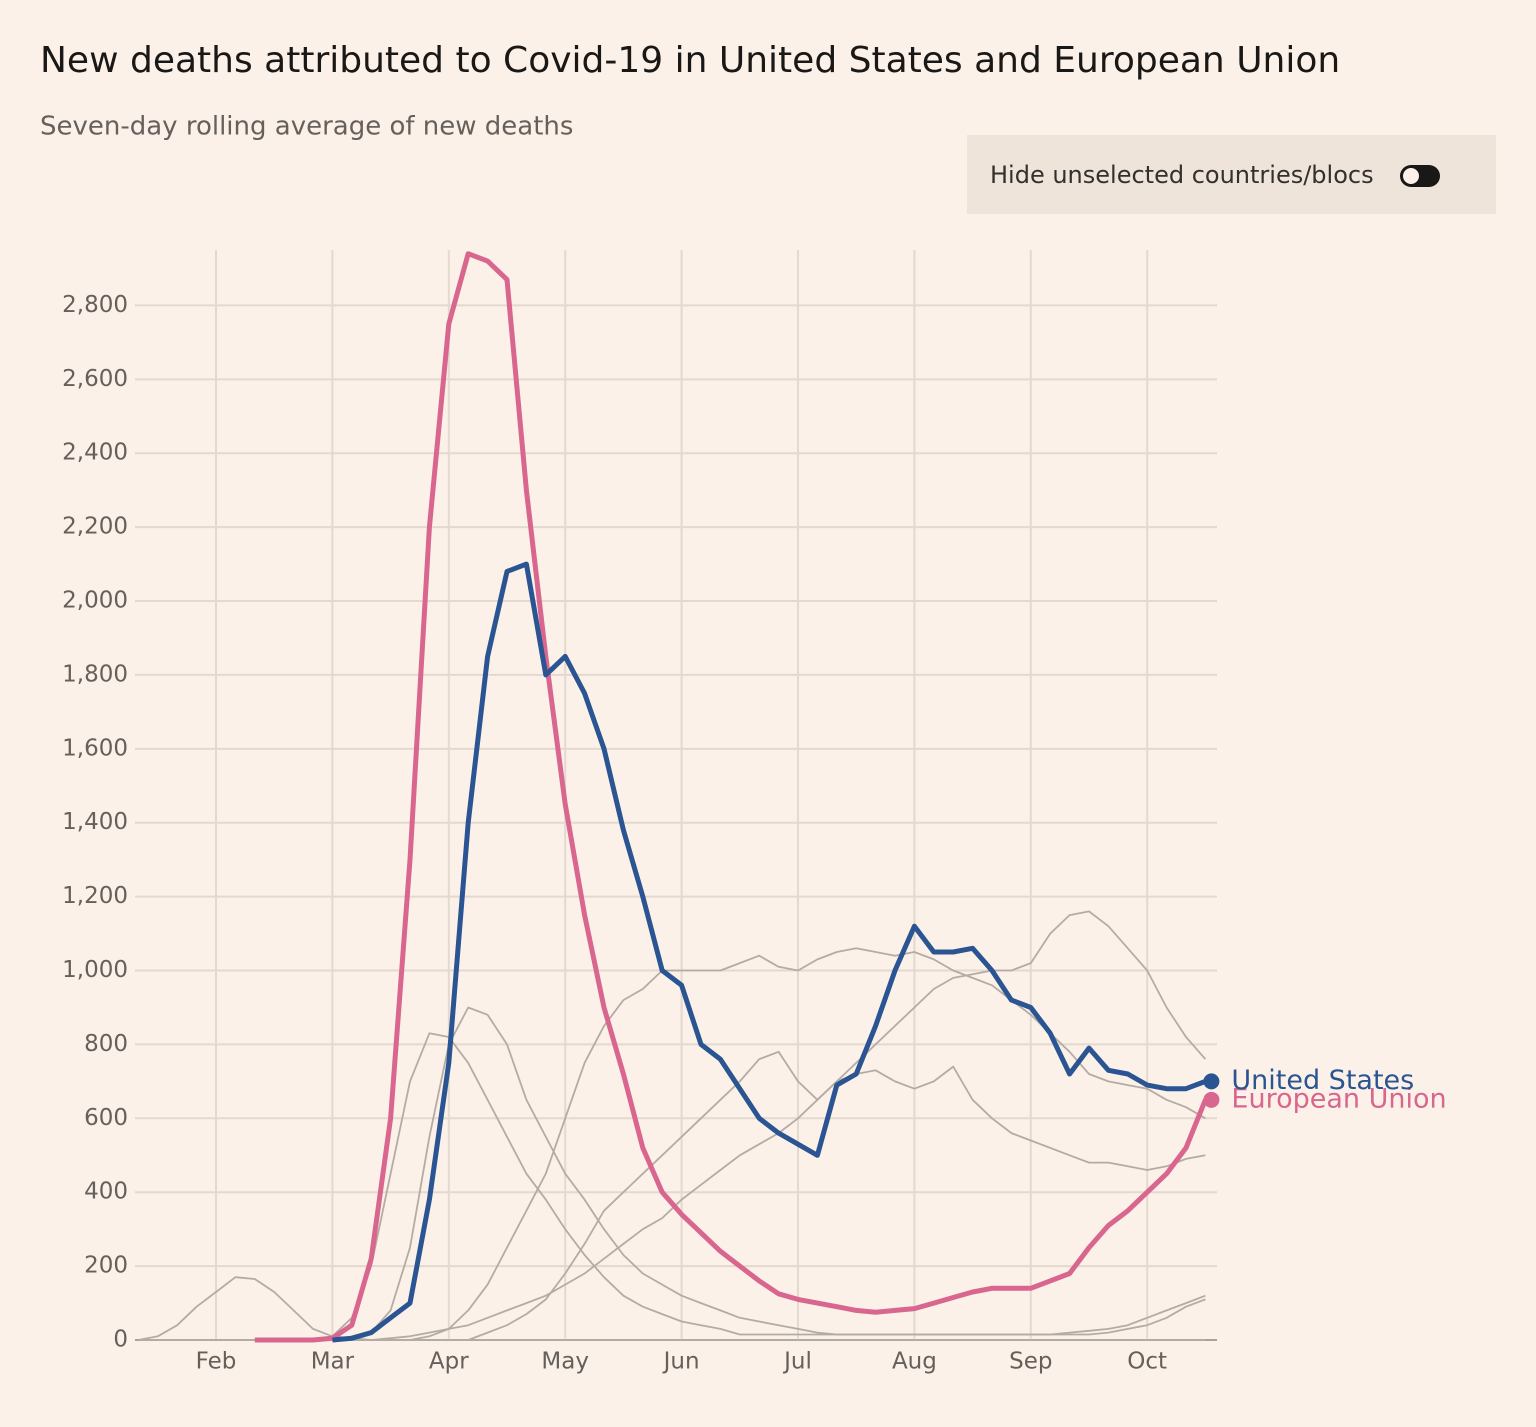 The width and height of the screenshot is (1536, 1427). I want to click on x-tick-label: Sep, so click(1030, 1362).